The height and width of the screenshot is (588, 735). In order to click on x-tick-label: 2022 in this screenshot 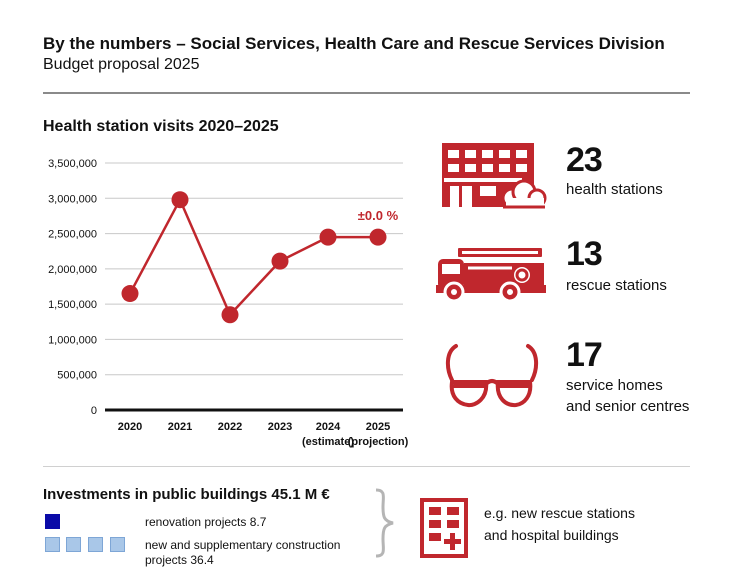, I will do `click(230, 427)`.